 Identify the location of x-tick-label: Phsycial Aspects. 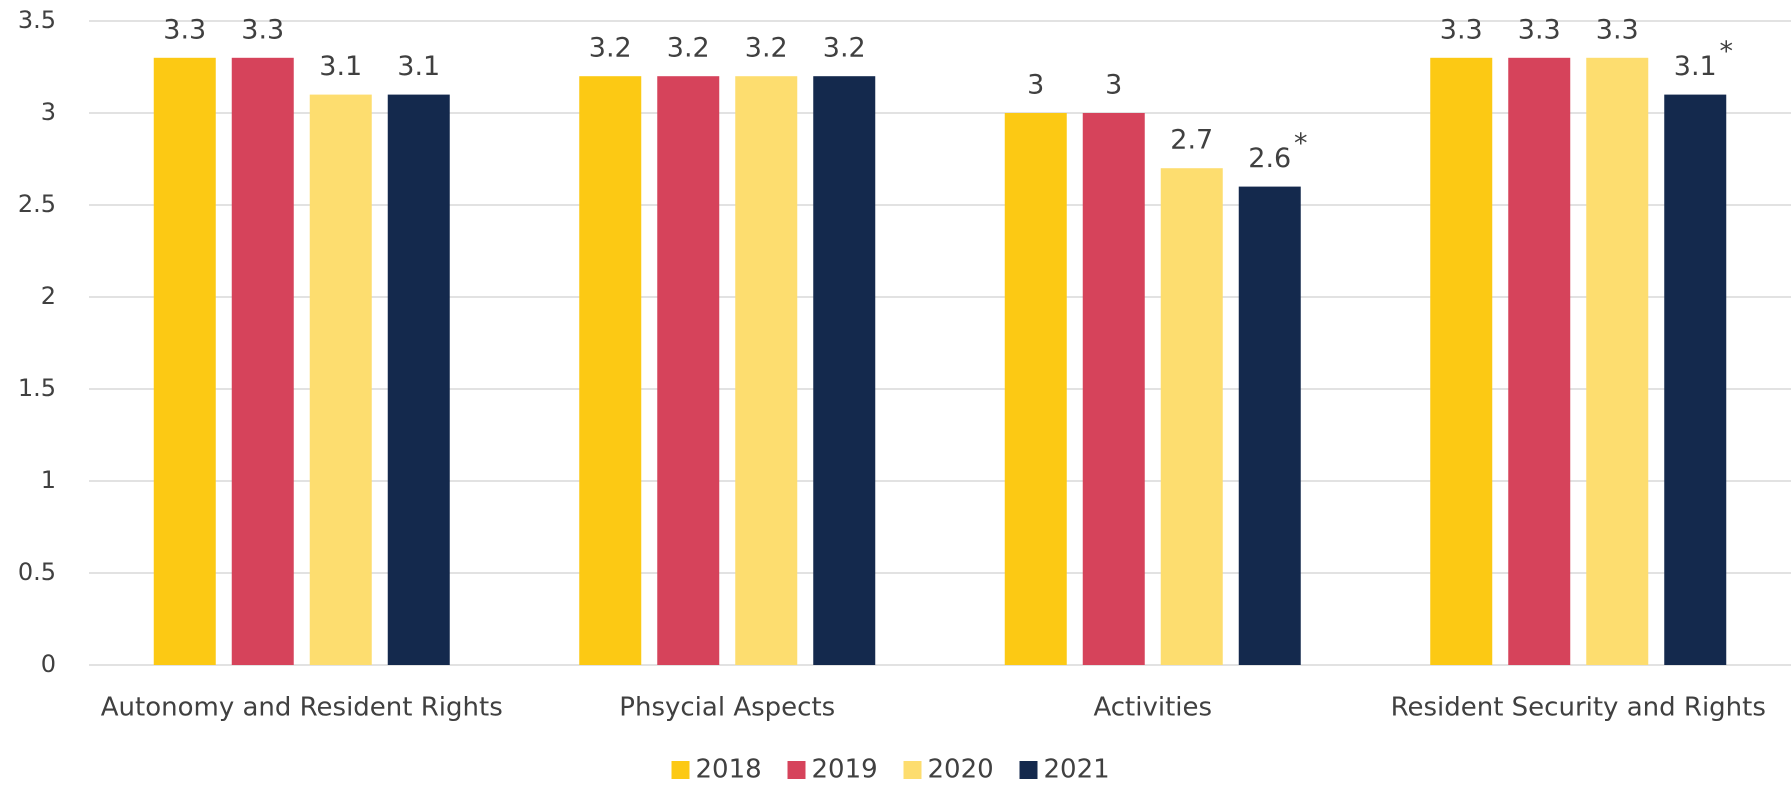
(727, 708).